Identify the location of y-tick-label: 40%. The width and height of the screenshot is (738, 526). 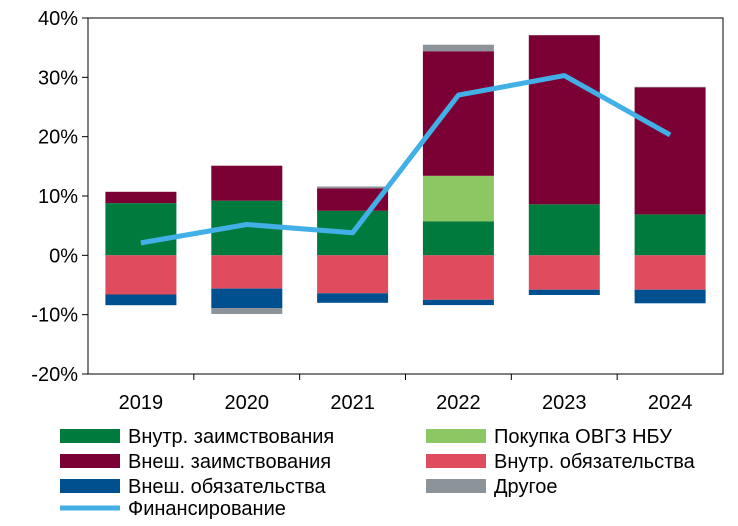
(58, 19).